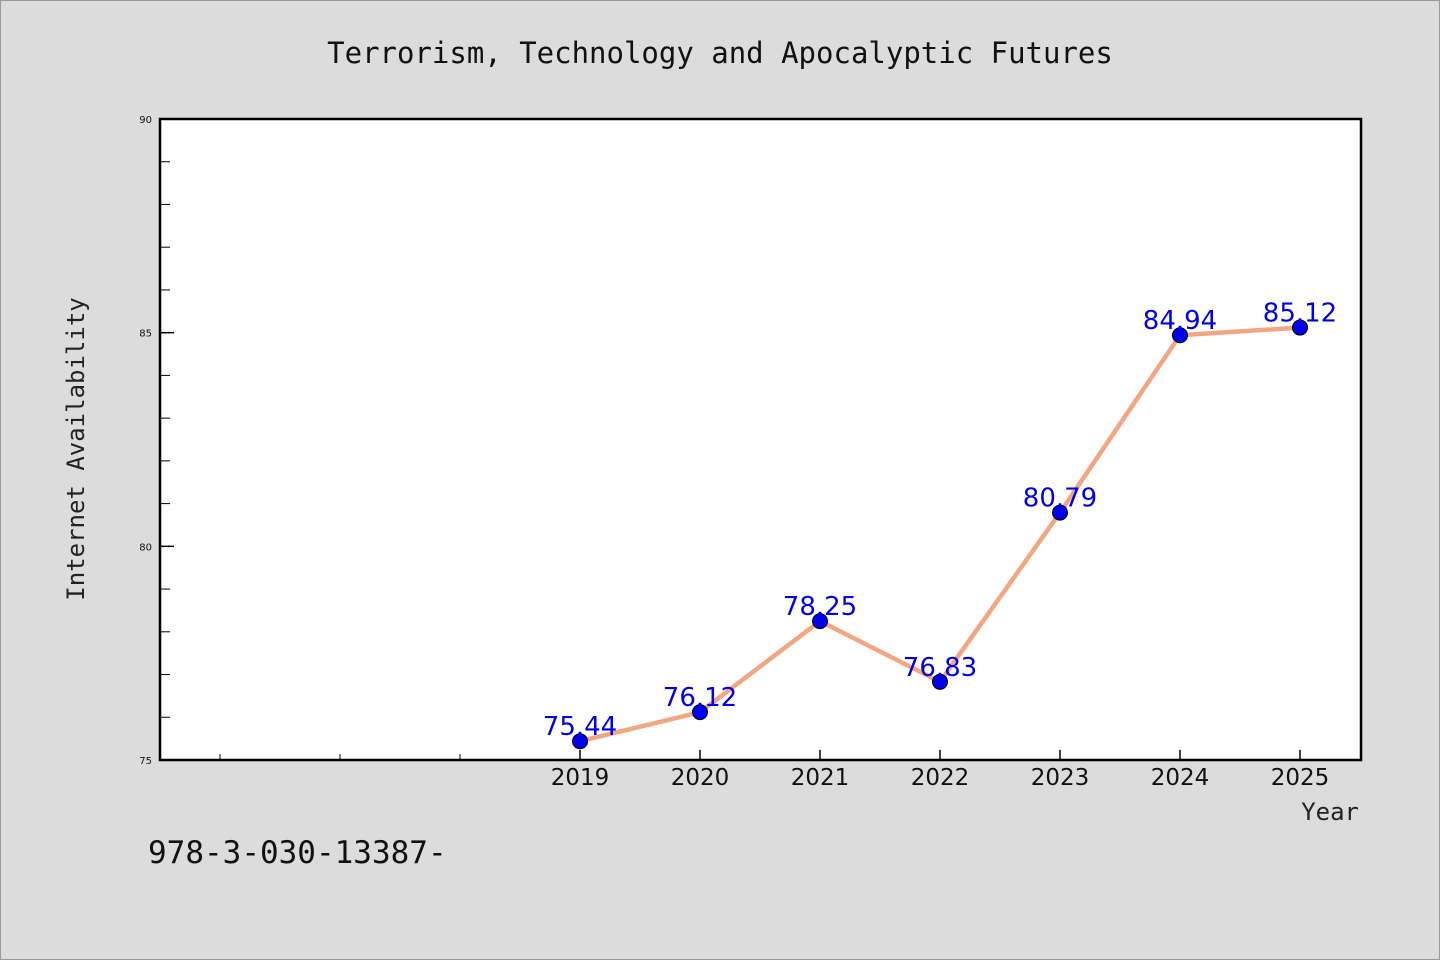 Image resolution: width=1440 pixels, height=960 pixels. What do you see at coordinates (820, 778) in the screenshot?
I see `x-tick-label: 2021` at bounding box center [820, 778].